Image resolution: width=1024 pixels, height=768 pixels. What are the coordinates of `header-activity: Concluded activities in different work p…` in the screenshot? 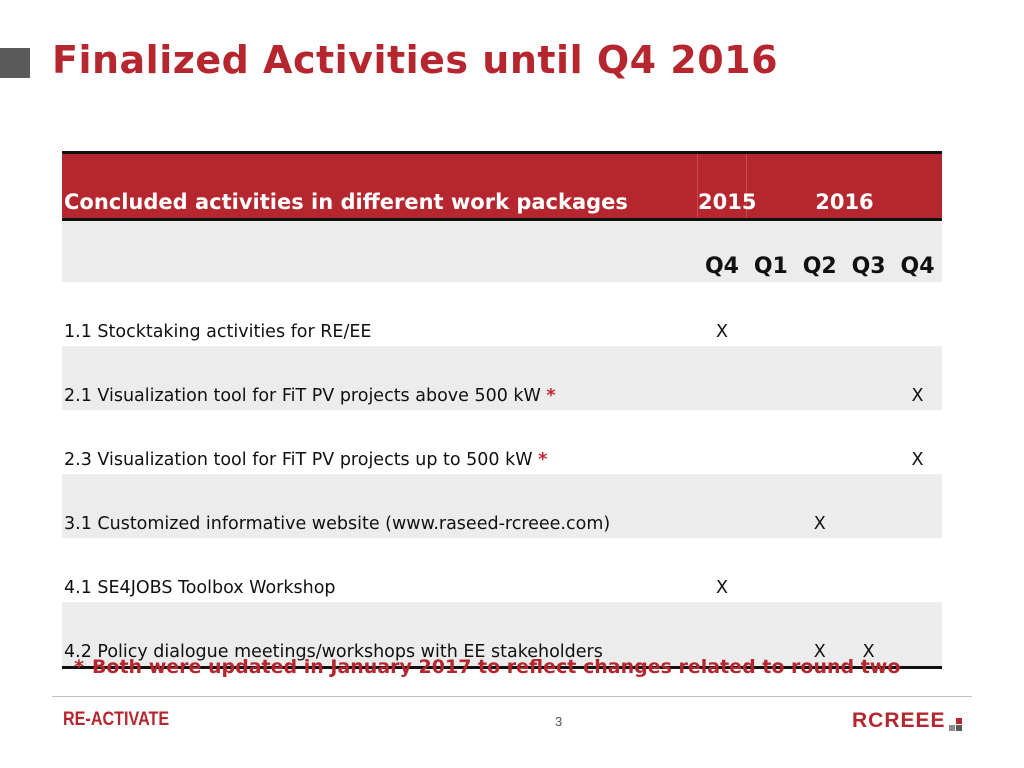 It's located at (380, 186).